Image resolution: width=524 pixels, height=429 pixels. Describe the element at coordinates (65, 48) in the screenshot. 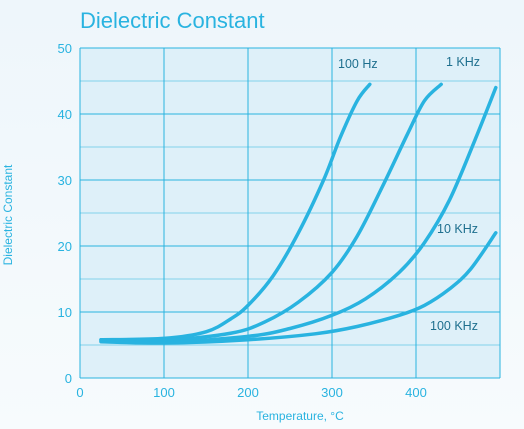

I see `y-tick-label: 50` at that location.